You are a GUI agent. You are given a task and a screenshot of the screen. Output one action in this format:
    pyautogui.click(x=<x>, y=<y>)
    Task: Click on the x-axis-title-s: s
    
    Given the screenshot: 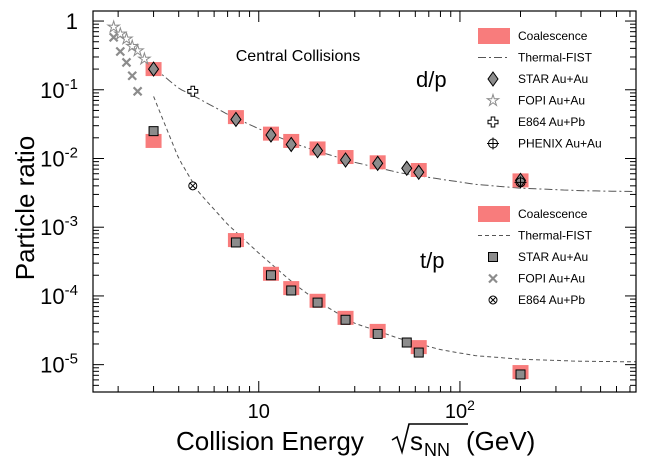 What is the action you would take?
    pyautogui.click(x=416, y=441)
    